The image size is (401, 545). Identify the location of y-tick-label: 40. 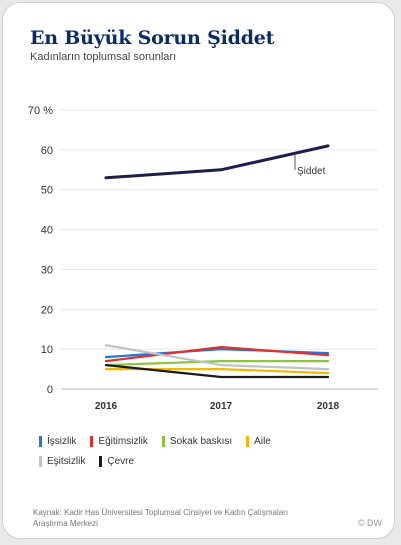
(47, 231).